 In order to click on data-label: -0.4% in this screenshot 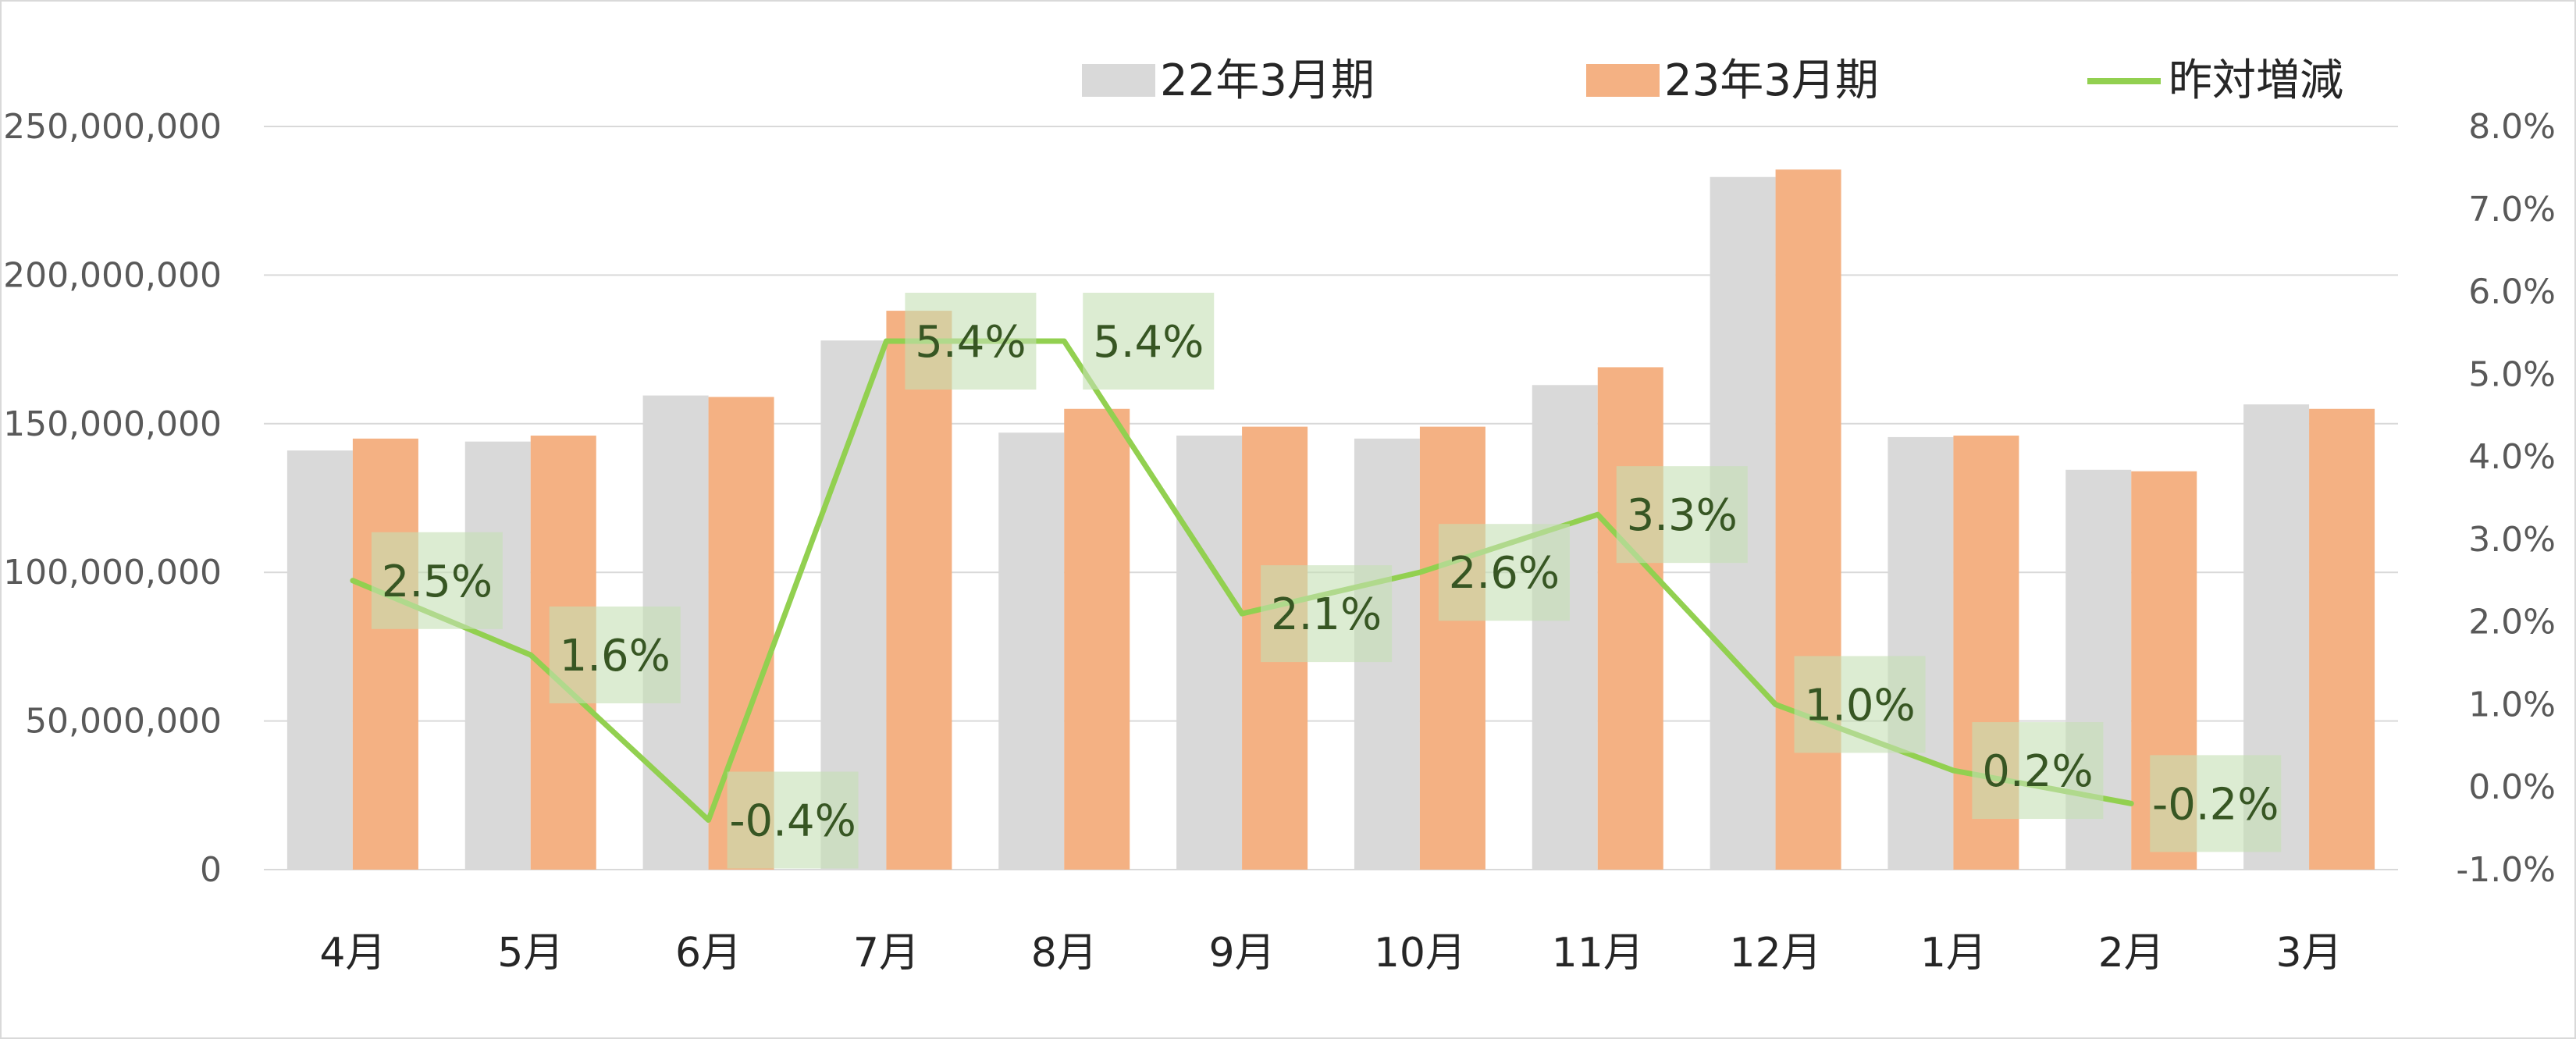, I will do `click(792, 822)`.